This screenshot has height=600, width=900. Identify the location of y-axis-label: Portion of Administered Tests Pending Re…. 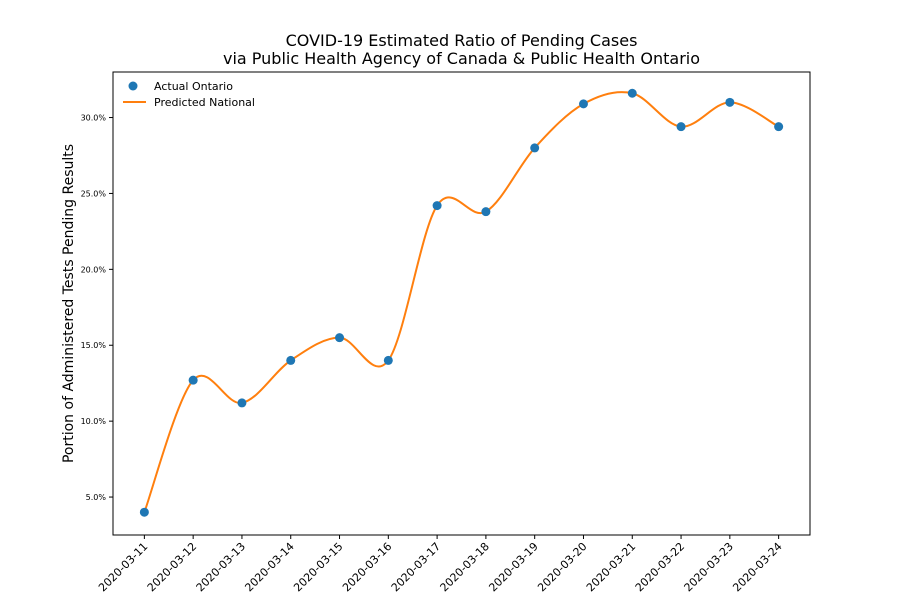
(69, 303).